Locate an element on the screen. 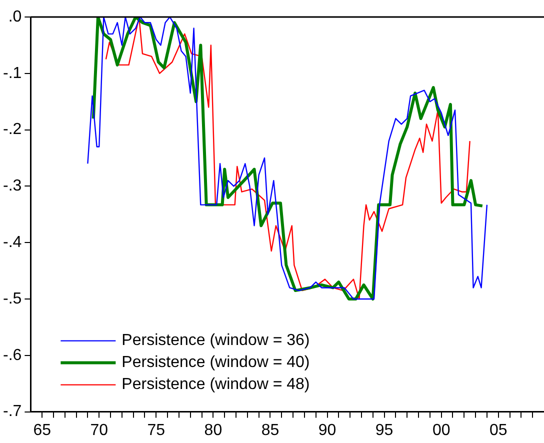 This screenshot has width=544, height=443. y-tick-label: -.6 is located at coordinates (12, 355).